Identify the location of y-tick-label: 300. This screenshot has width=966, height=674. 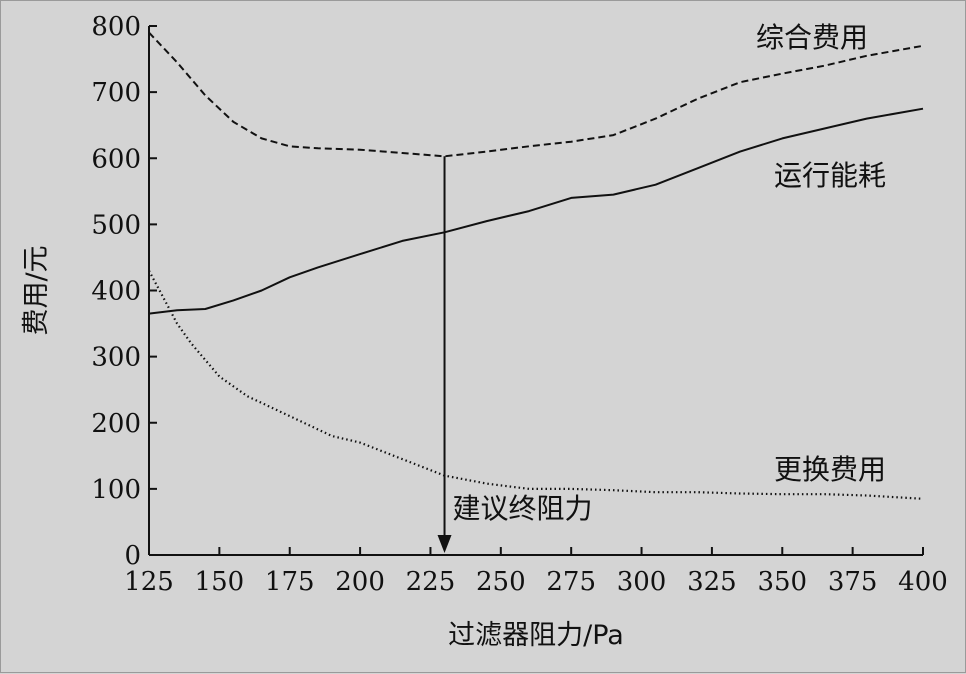
(116, 358).